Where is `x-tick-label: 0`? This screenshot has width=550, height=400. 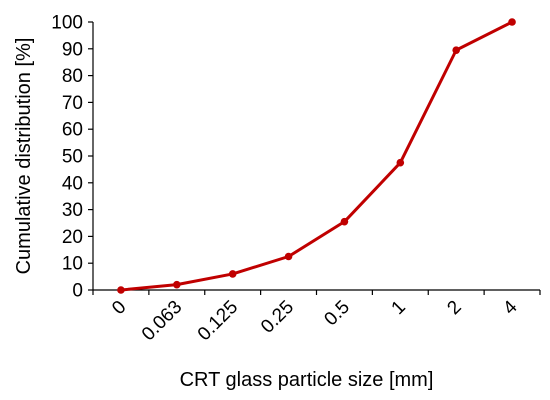 x-tick-label: 0 is located at coordinates (119, 308).